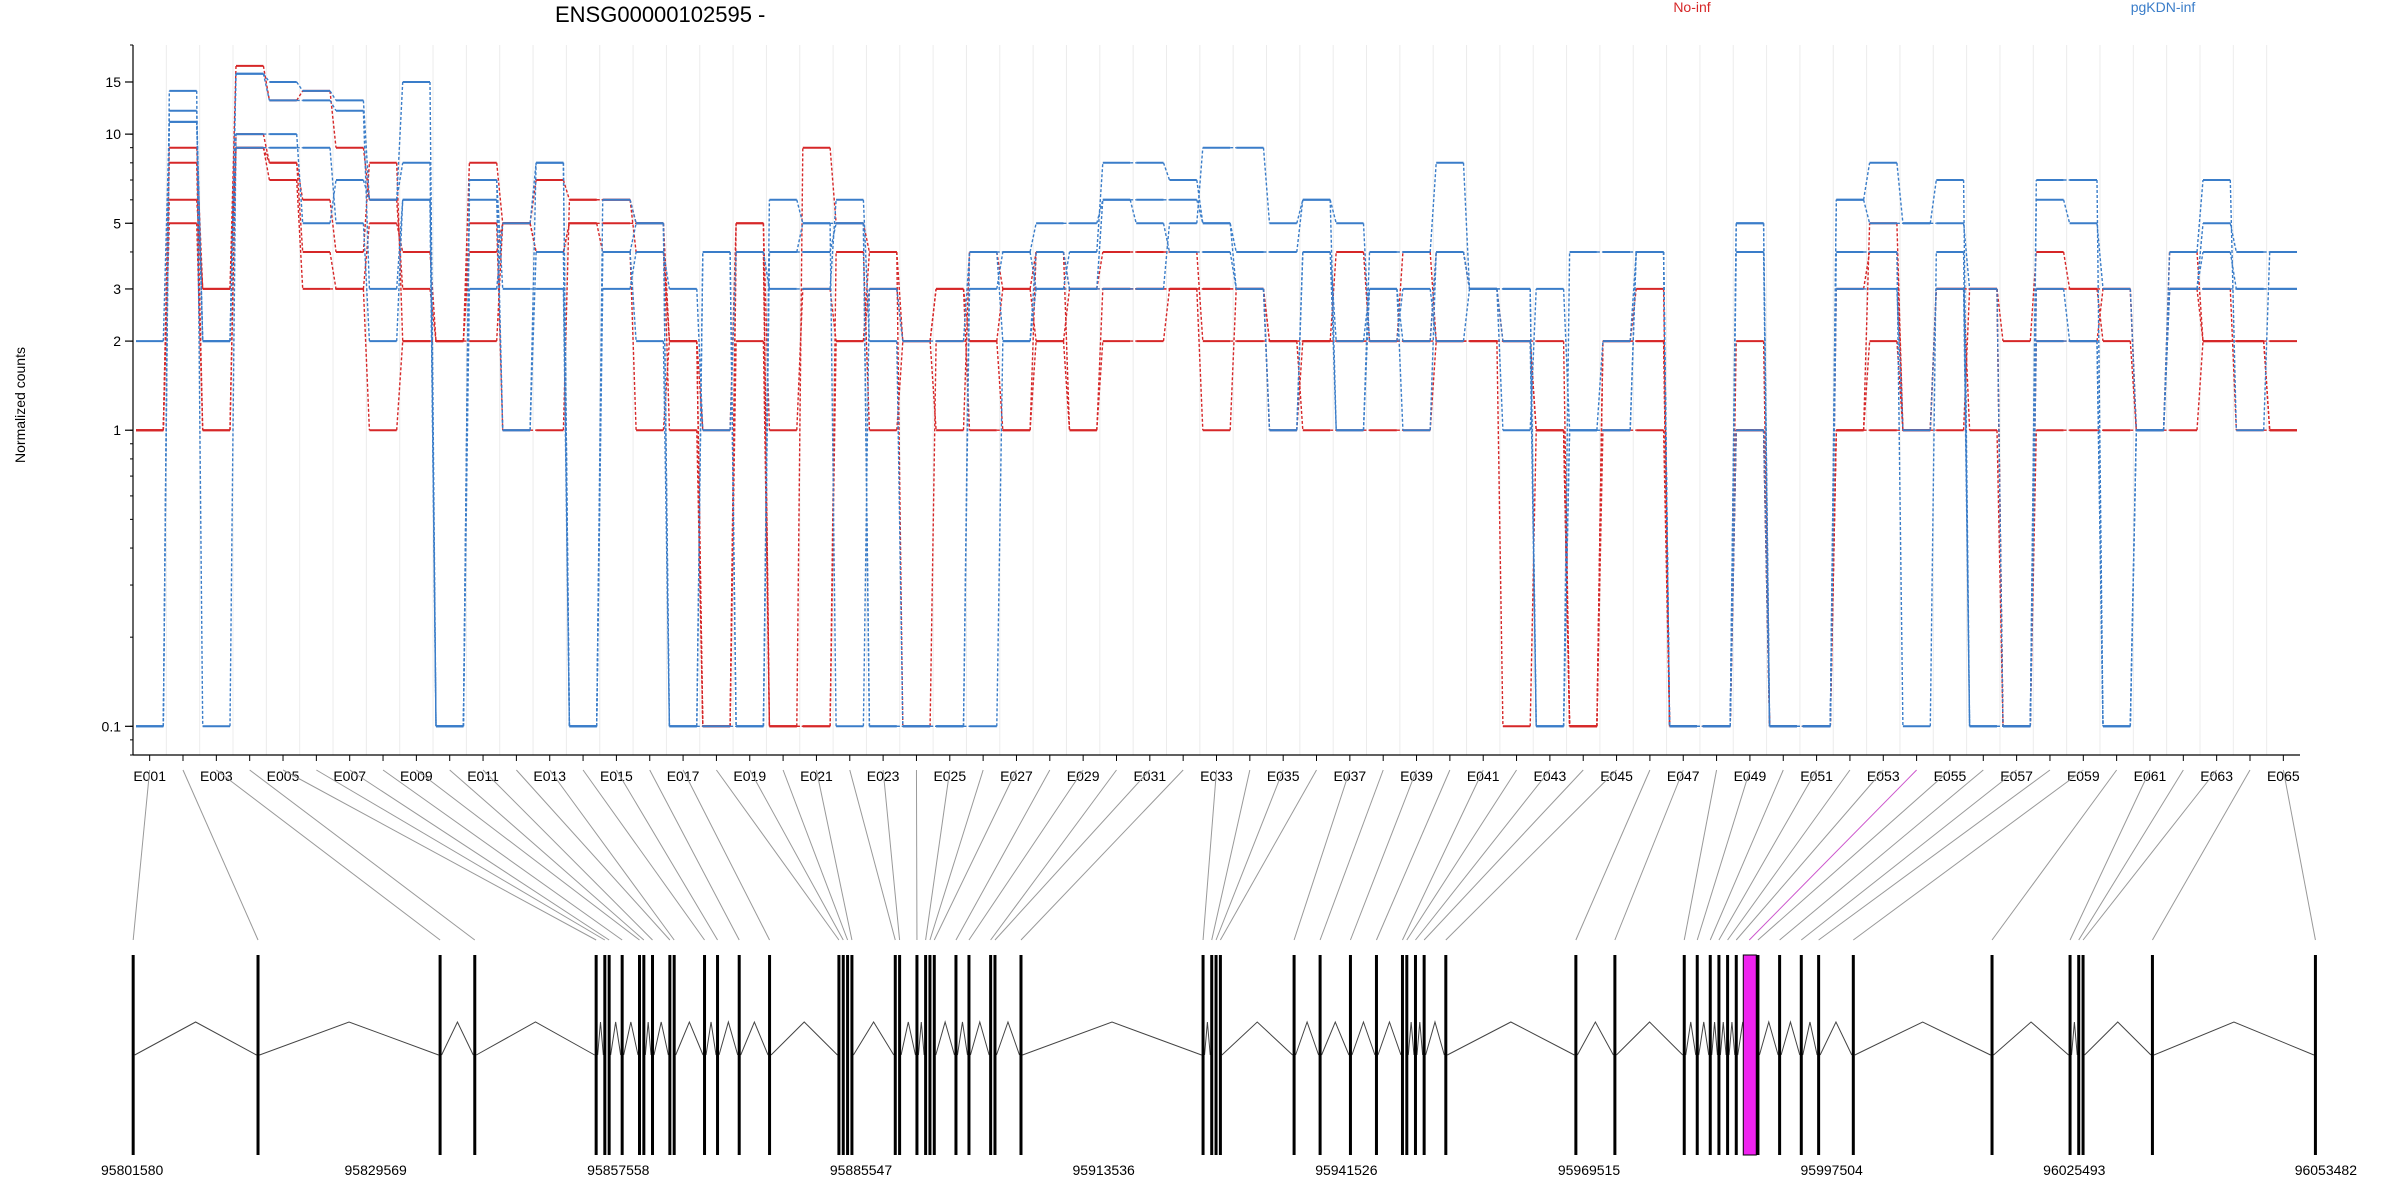 Image resolution: width=2400 pixels, height=1200 pixels. Describe the element at coordinates (376, 1170) in the screenshot. I see `genomic-coordinate-label: 95829569` at that location.